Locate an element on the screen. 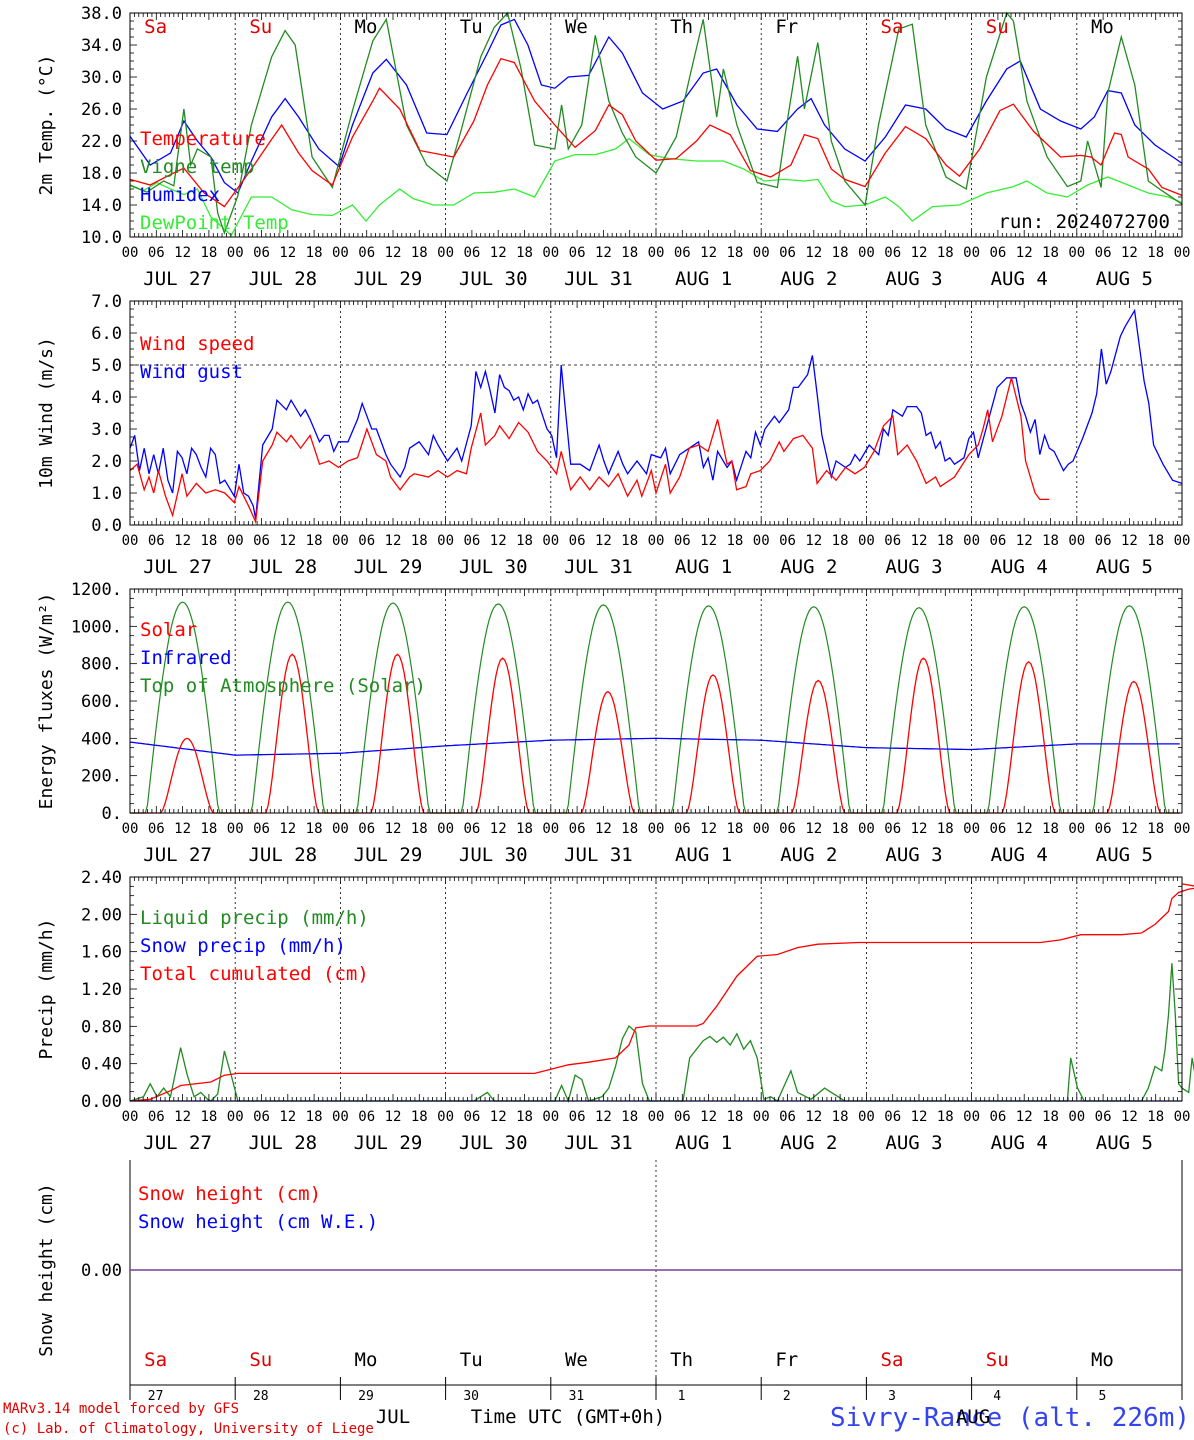 Image resolution: width=1194 pixels, height=1440 pixels. day-number-label: 31 is located at coordinates (577, 1396).